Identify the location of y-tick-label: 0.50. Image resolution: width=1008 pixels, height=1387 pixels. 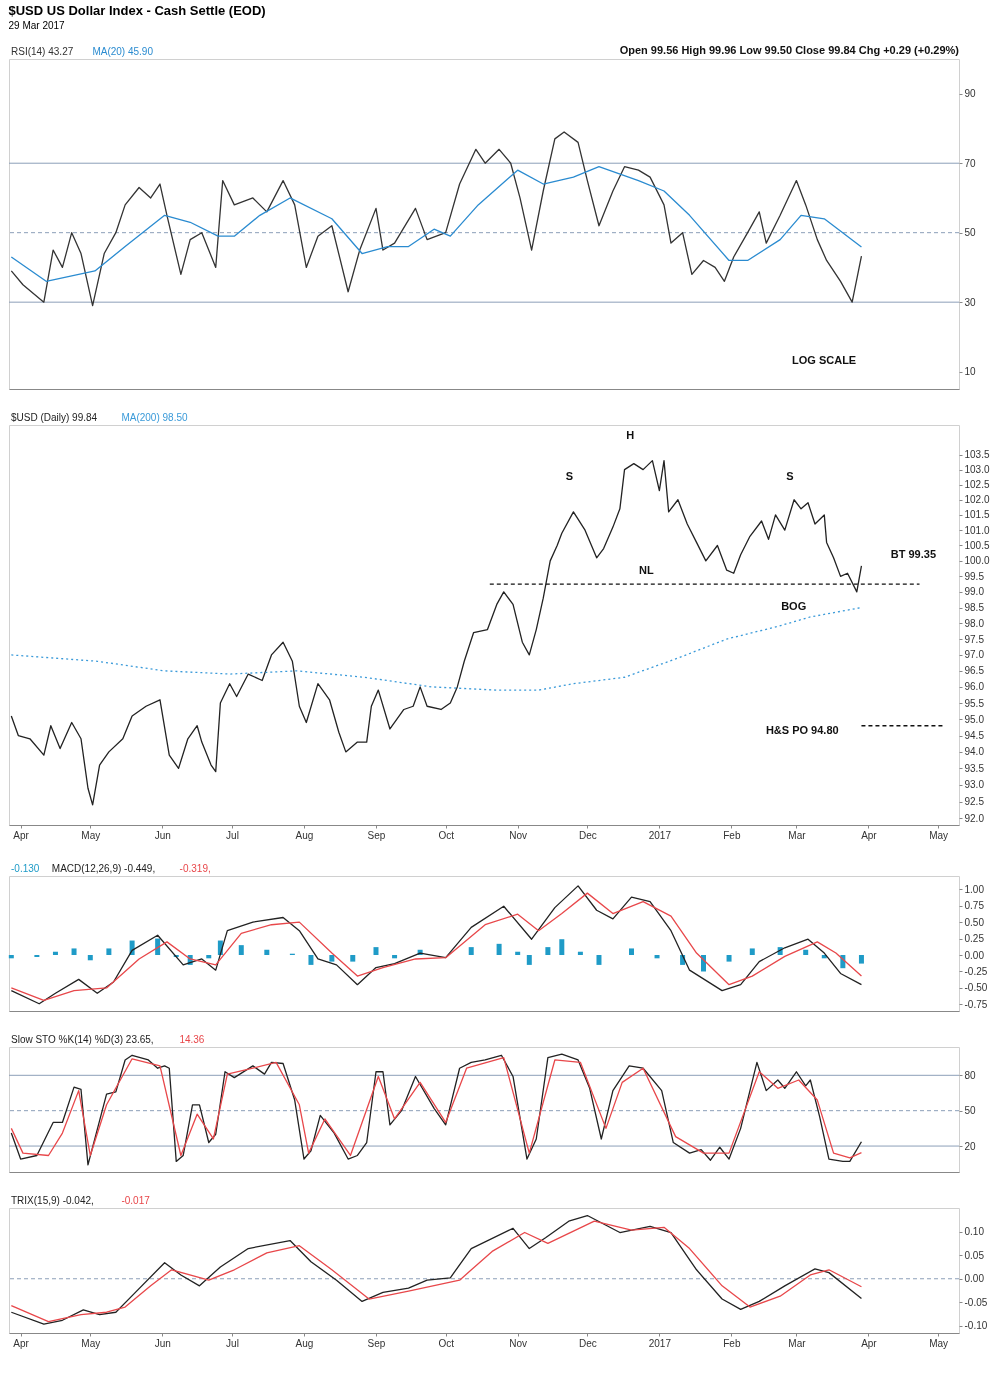
(974, 922).